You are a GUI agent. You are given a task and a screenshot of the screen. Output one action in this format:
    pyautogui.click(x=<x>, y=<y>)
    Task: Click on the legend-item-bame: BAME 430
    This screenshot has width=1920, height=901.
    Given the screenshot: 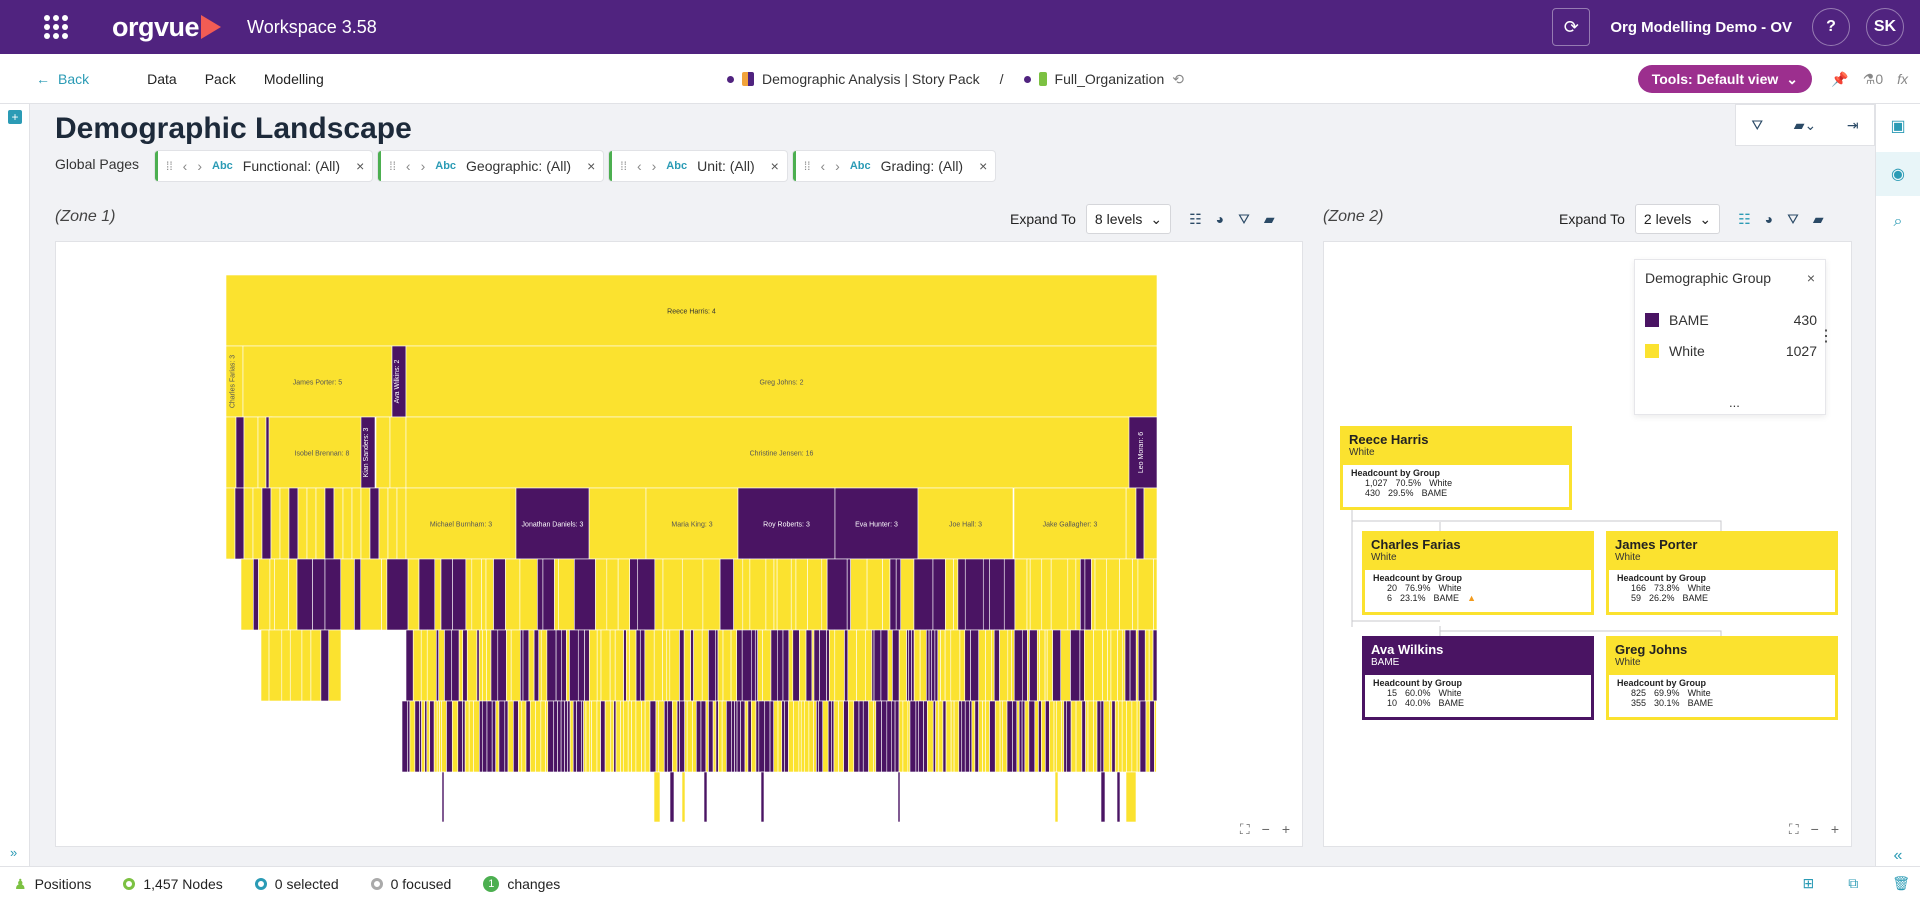 What is the action you would take?
    pyautogui.click(x=1731, y=320)
    